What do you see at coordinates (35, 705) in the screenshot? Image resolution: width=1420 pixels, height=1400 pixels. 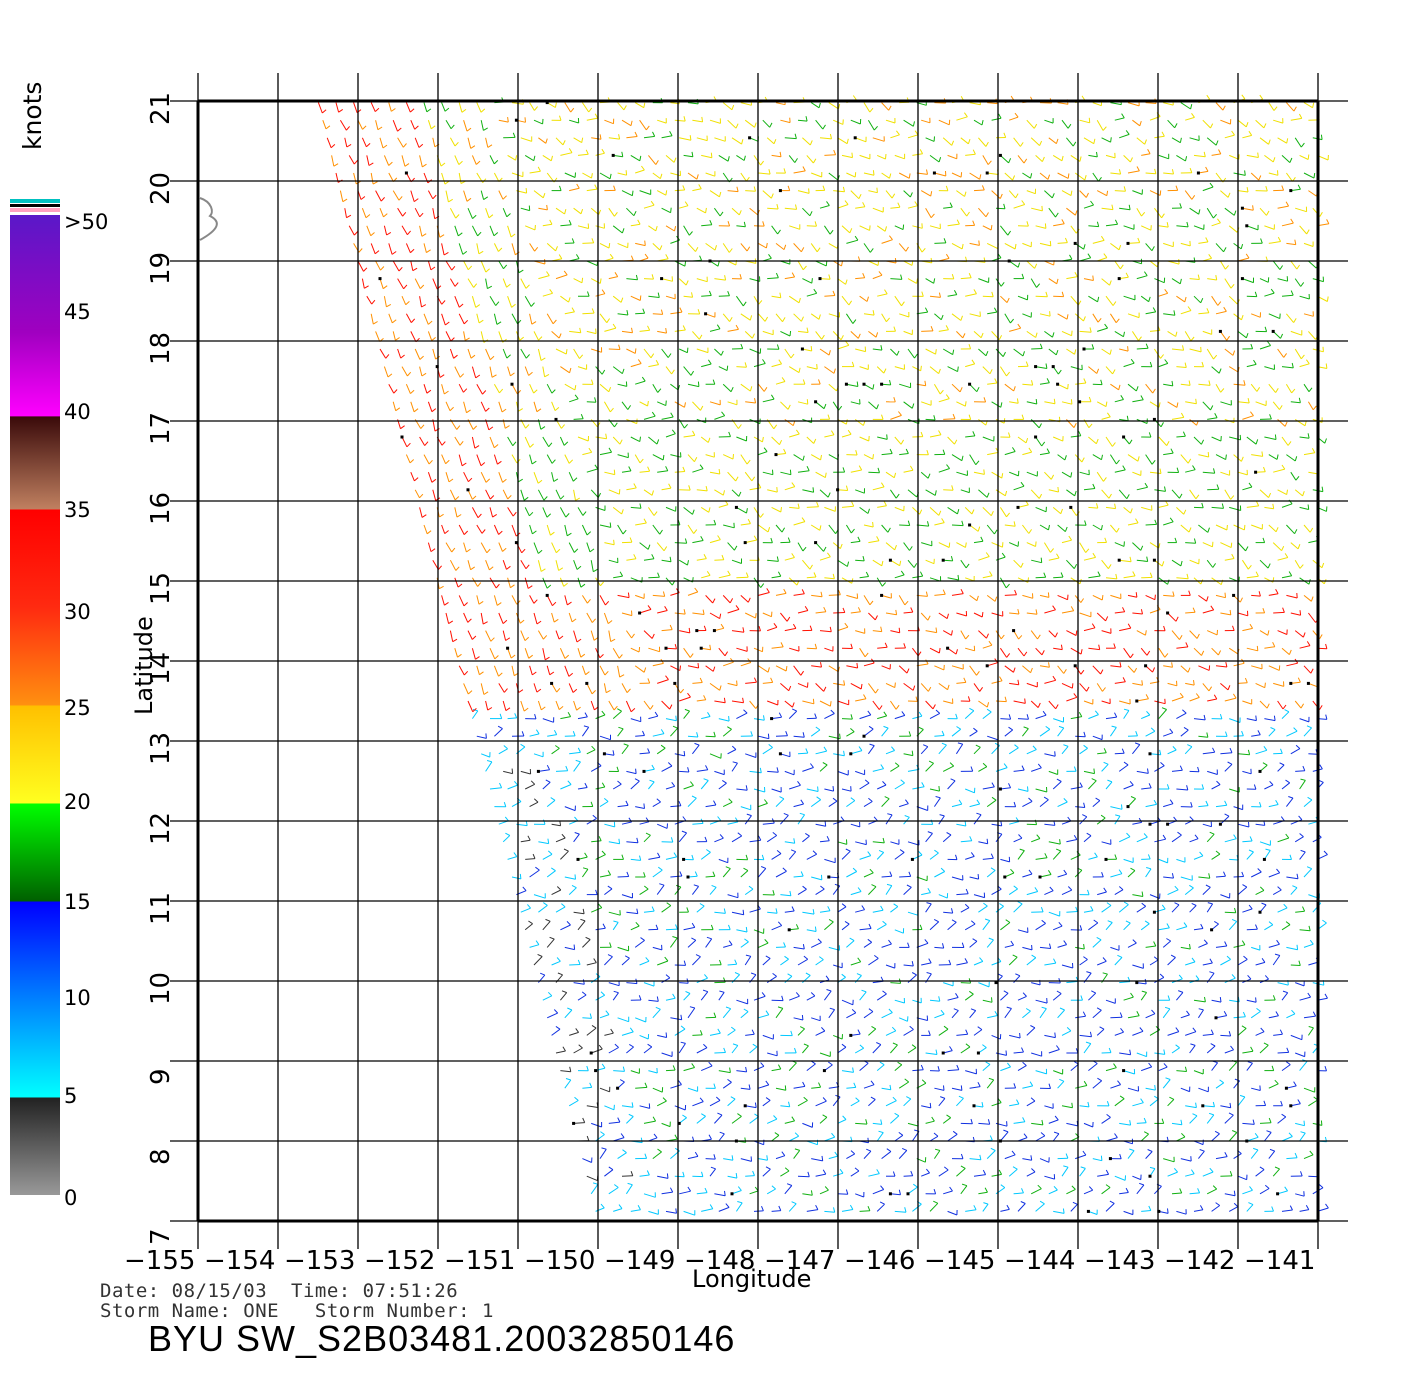 I see `colorbar` at bounding box center [35, 705].